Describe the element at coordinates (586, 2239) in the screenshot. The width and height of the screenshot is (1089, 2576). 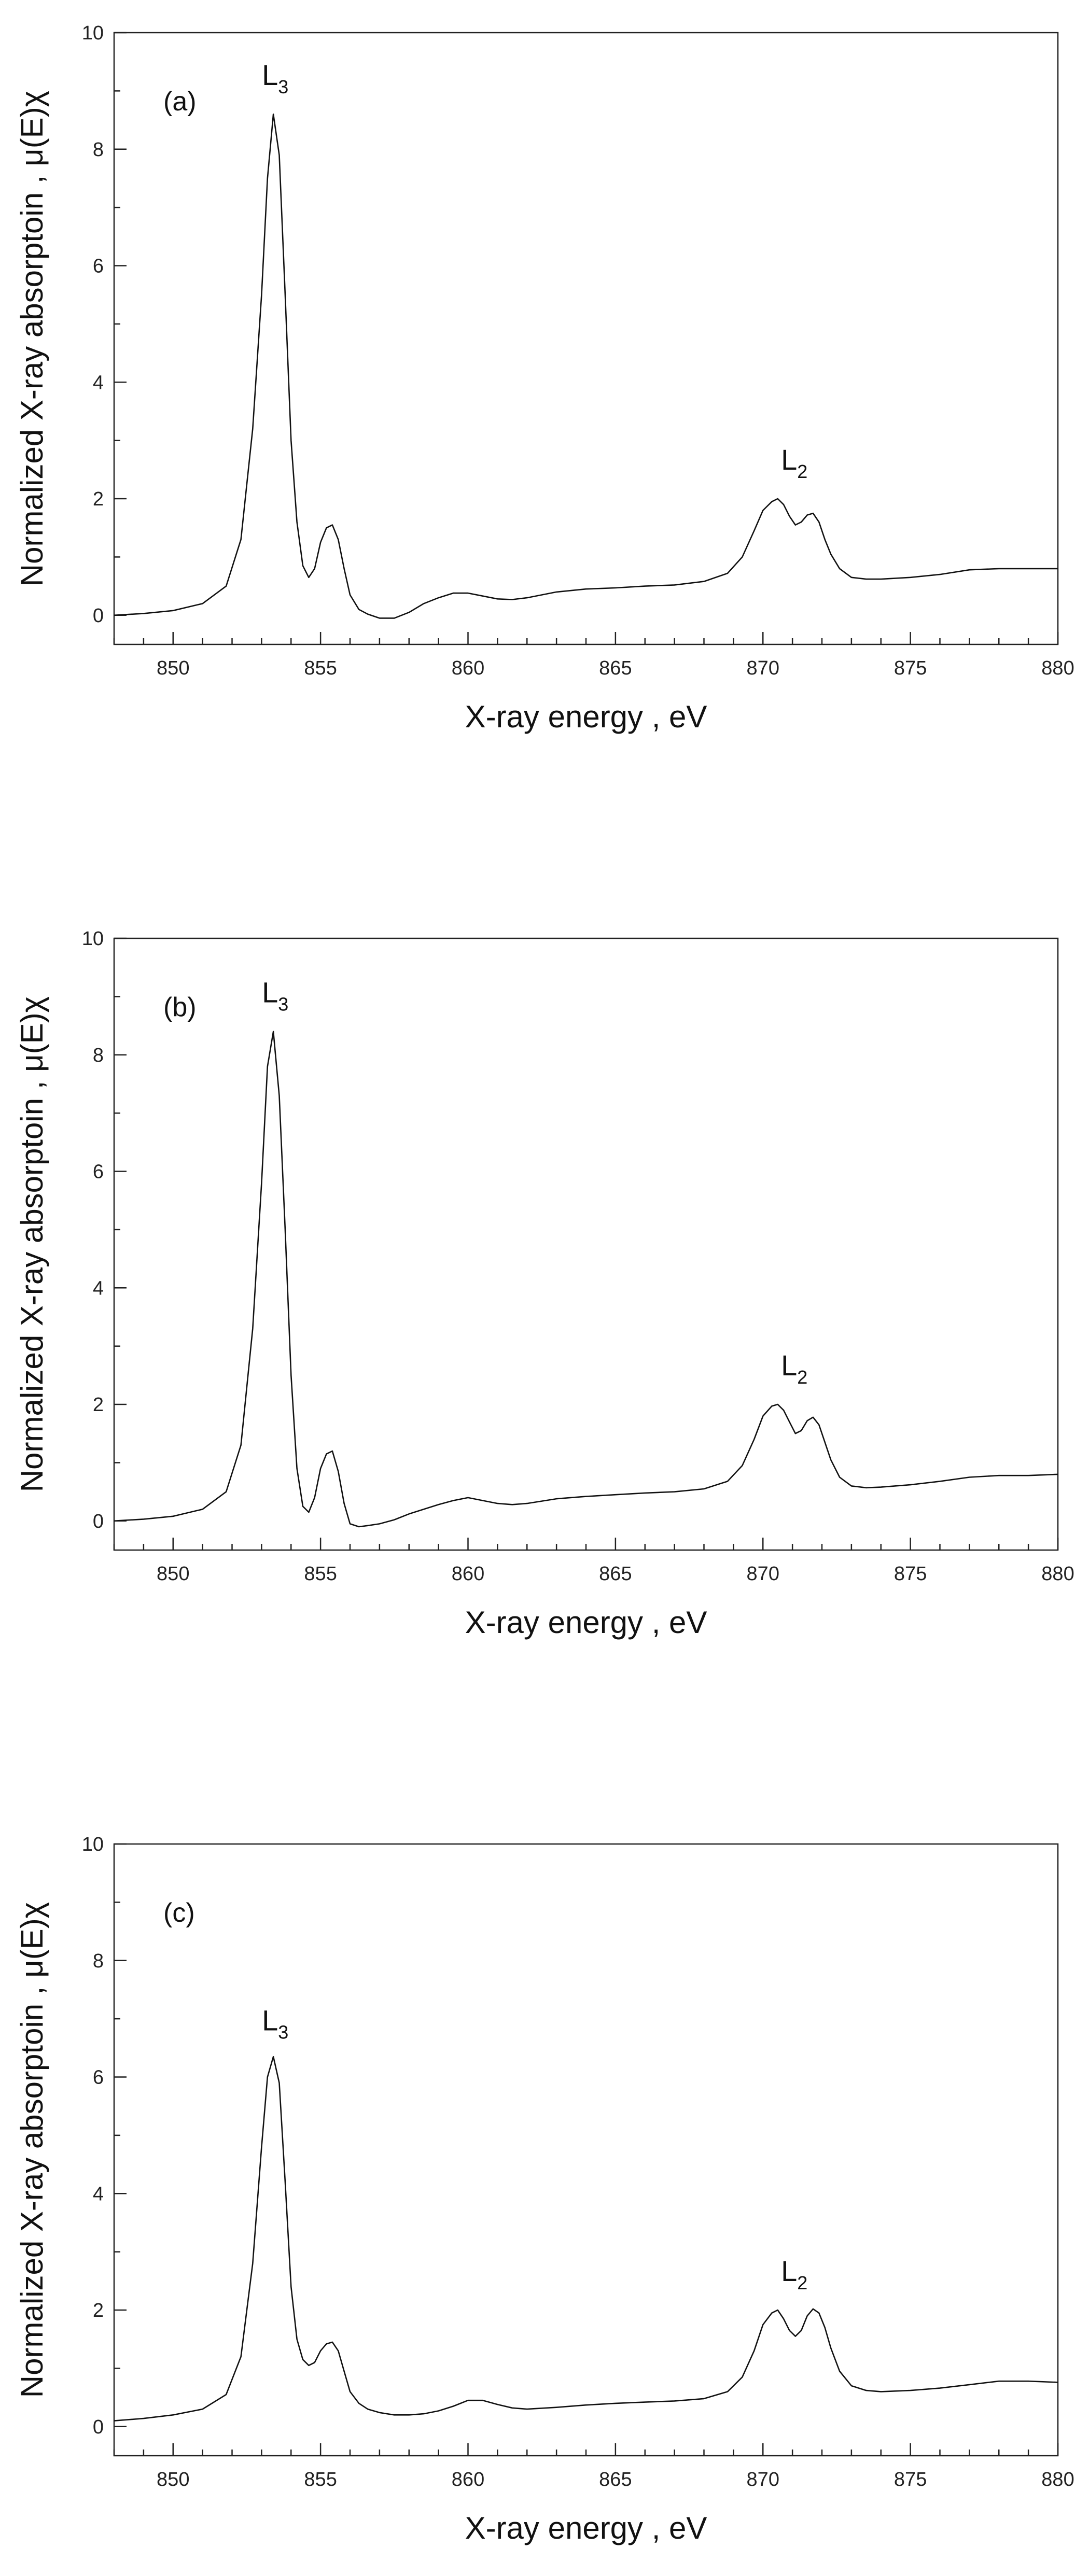
I see `series-line-c` at that location.